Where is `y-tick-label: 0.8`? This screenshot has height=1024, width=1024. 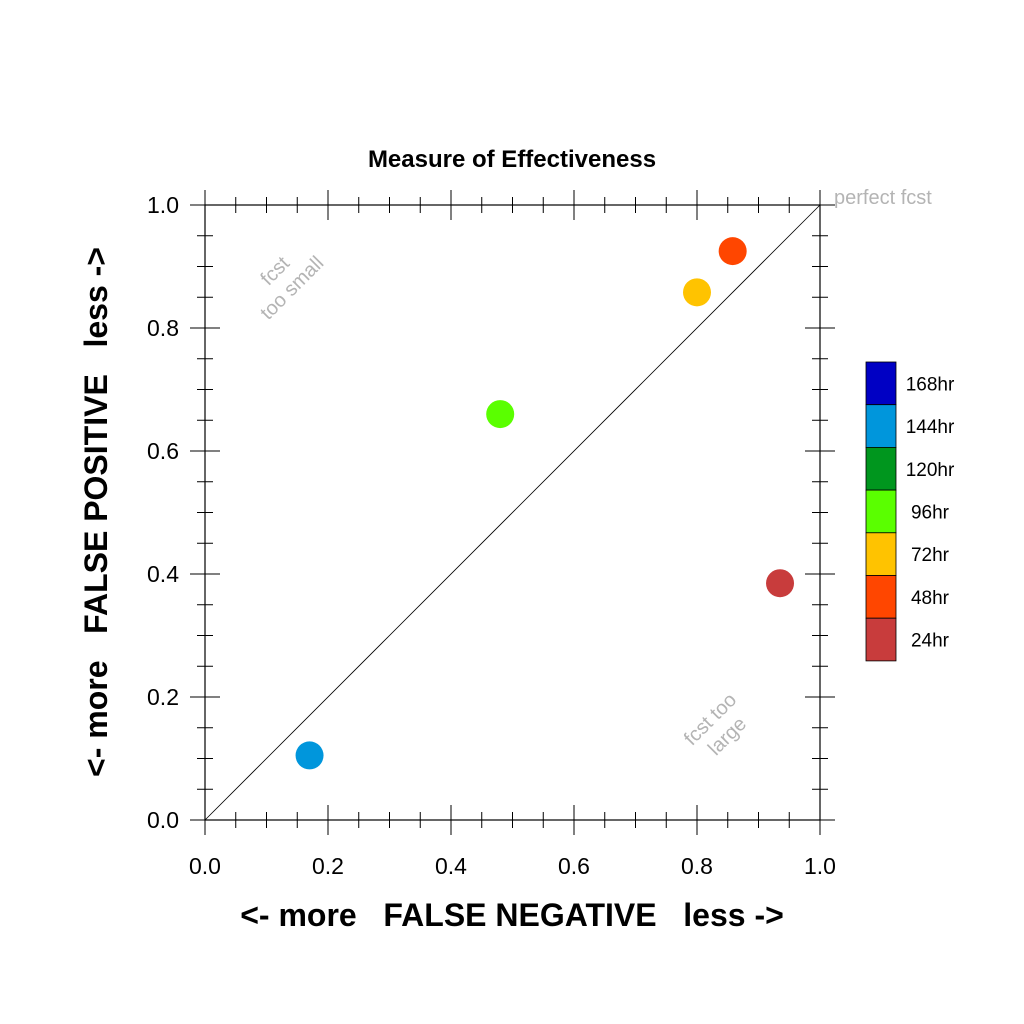
y-tick-label: 0.8 is located at coordinates (163, 328).